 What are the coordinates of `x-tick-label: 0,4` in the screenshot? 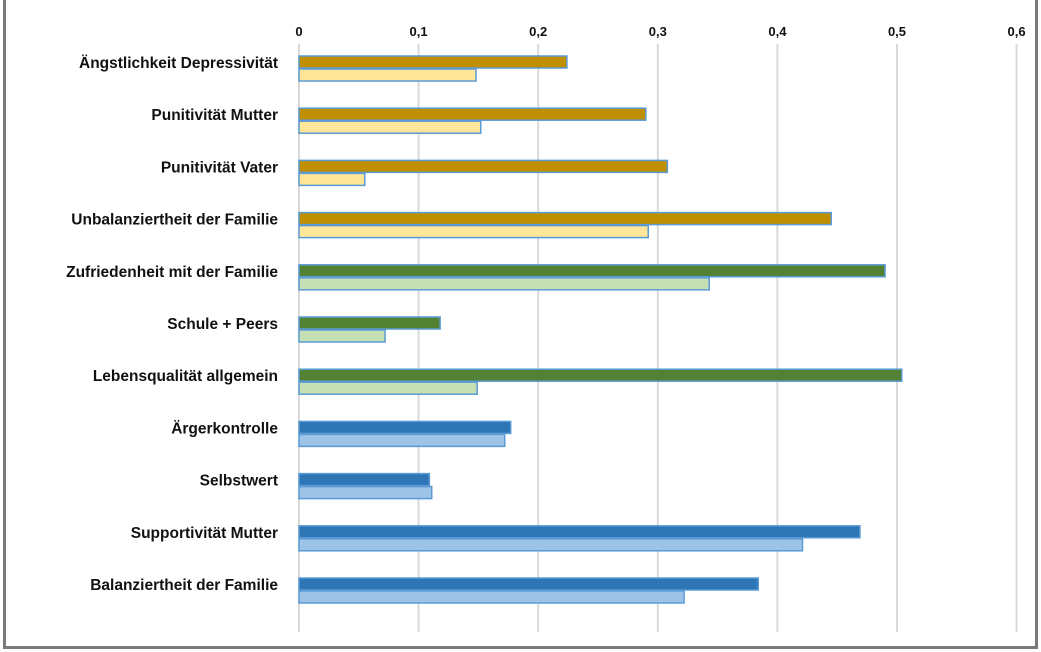 It's located at (777, 31).